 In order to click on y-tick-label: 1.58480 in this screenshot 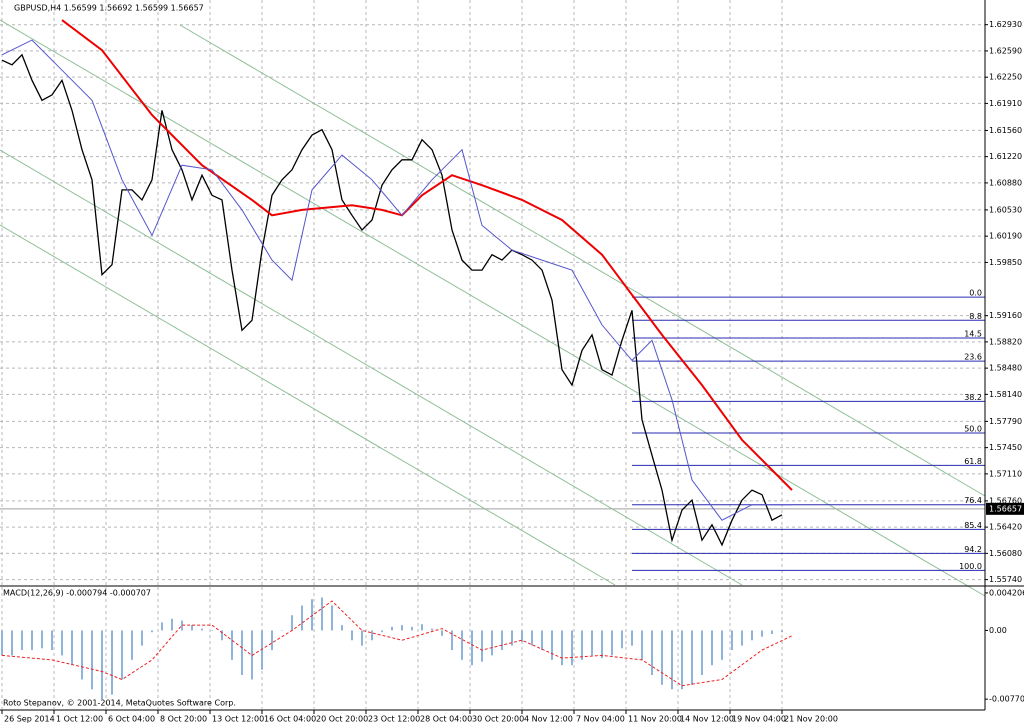, I will do `click(1005, 368)`.